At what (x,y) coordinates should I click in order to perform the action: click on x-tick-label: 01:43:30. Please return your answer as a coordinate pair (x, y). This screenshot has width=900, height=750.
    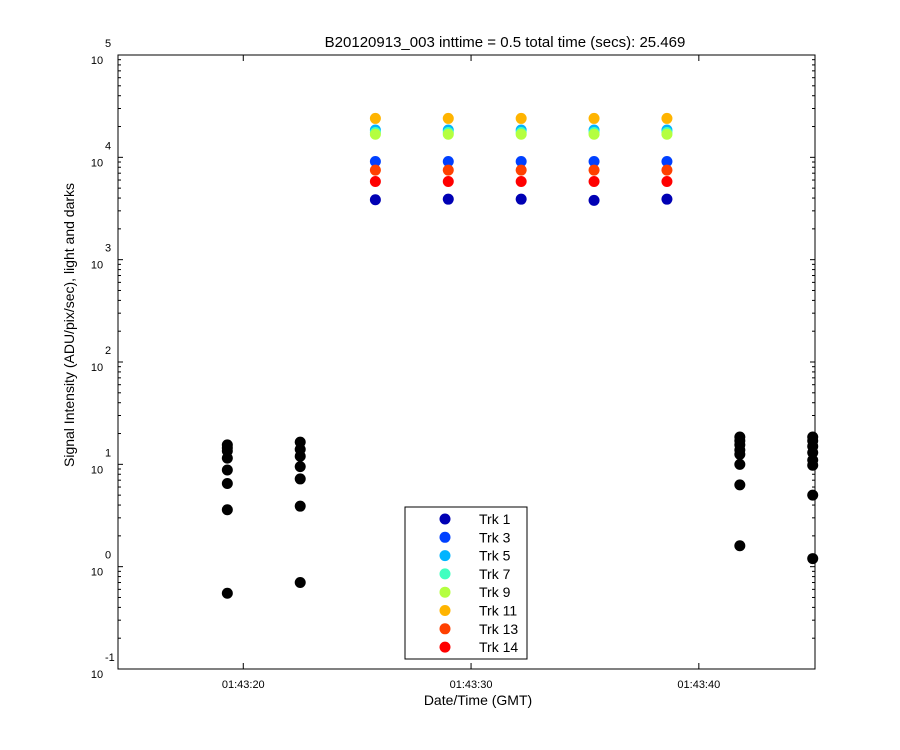
    Looking at the image, I should click on (471, 685).